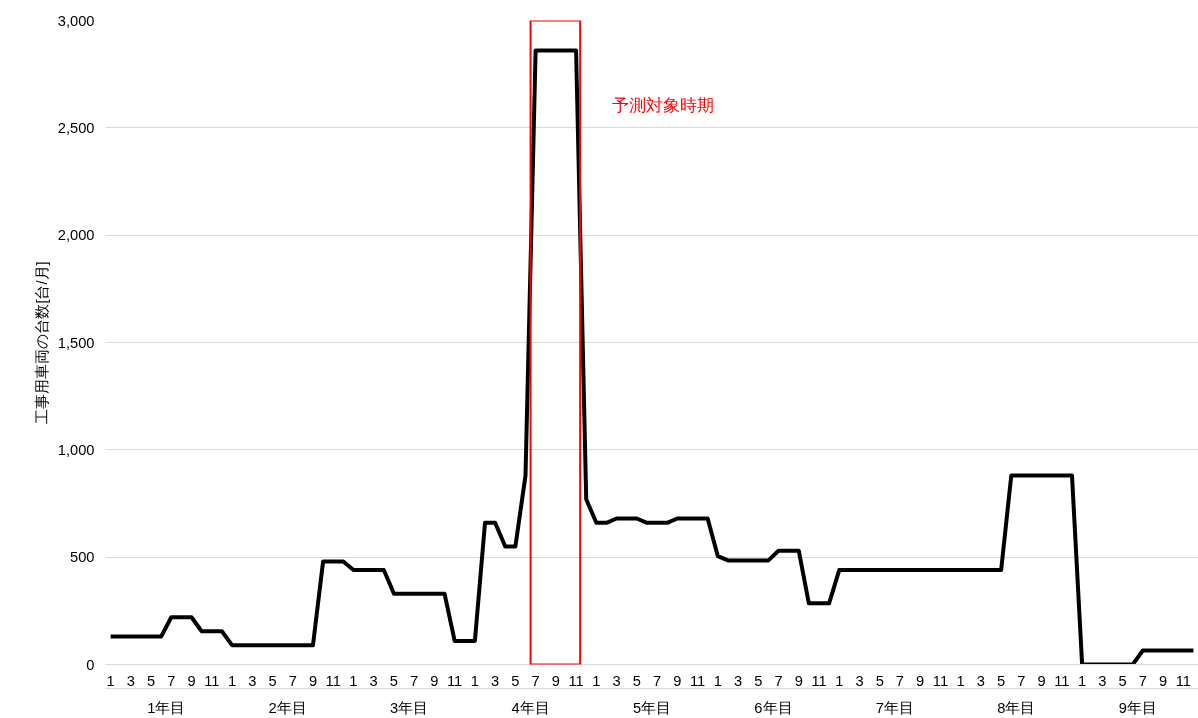  I want to click on text: 7年目, so click(894, 707).